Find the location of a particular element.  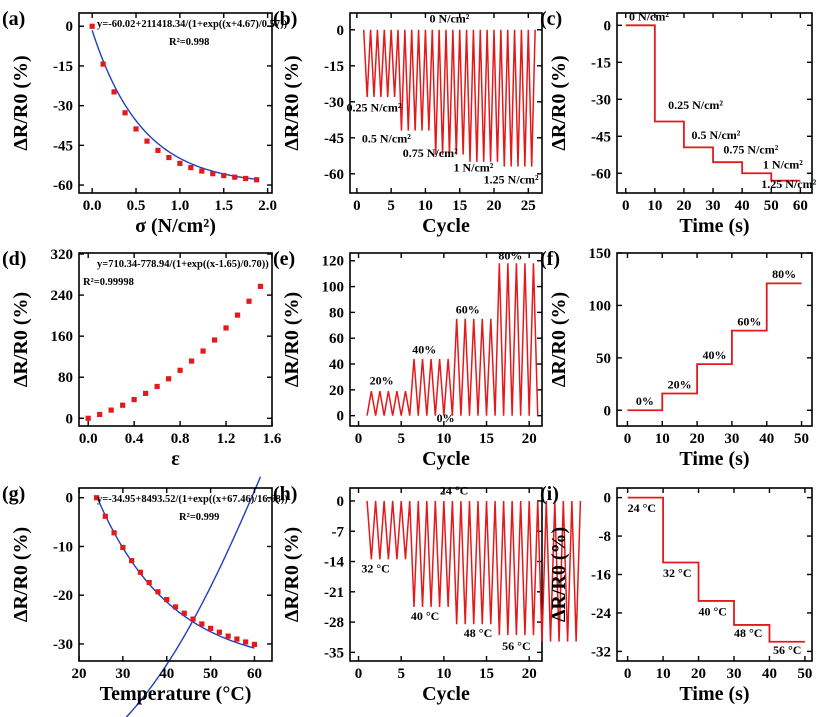

y-tick-label: 100 is located at coordinates (600, 306).